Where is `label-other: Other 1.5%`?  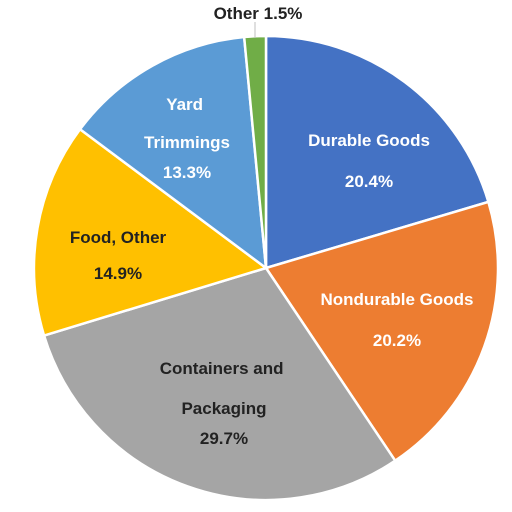 label-other: Other 1.5% is located at coordinates (258, 13).